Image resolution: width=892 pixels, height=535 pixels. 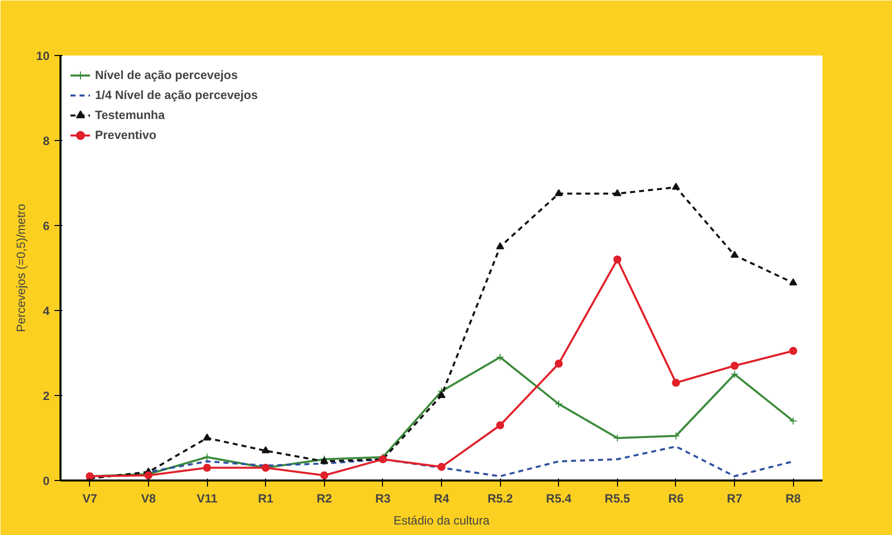 I want to click on legend-label: Testemunha, so click(x=130, y=115).